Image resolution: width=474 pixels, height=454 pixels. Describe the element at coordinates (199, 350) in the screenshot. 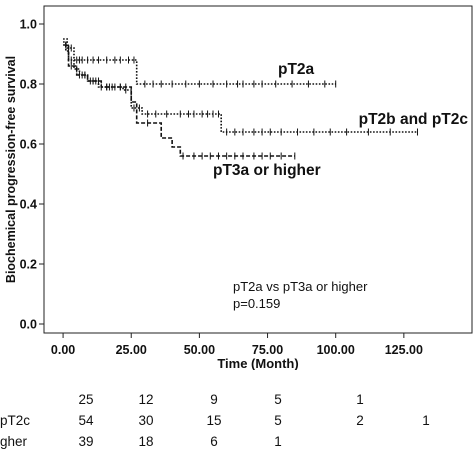

I see `x-tick-label: 50.00` at that location.